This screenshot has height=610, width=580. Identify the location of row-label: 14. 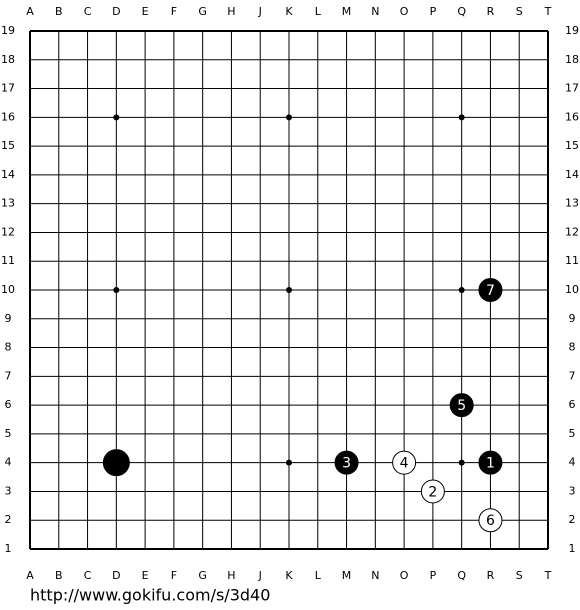
(8, 174).